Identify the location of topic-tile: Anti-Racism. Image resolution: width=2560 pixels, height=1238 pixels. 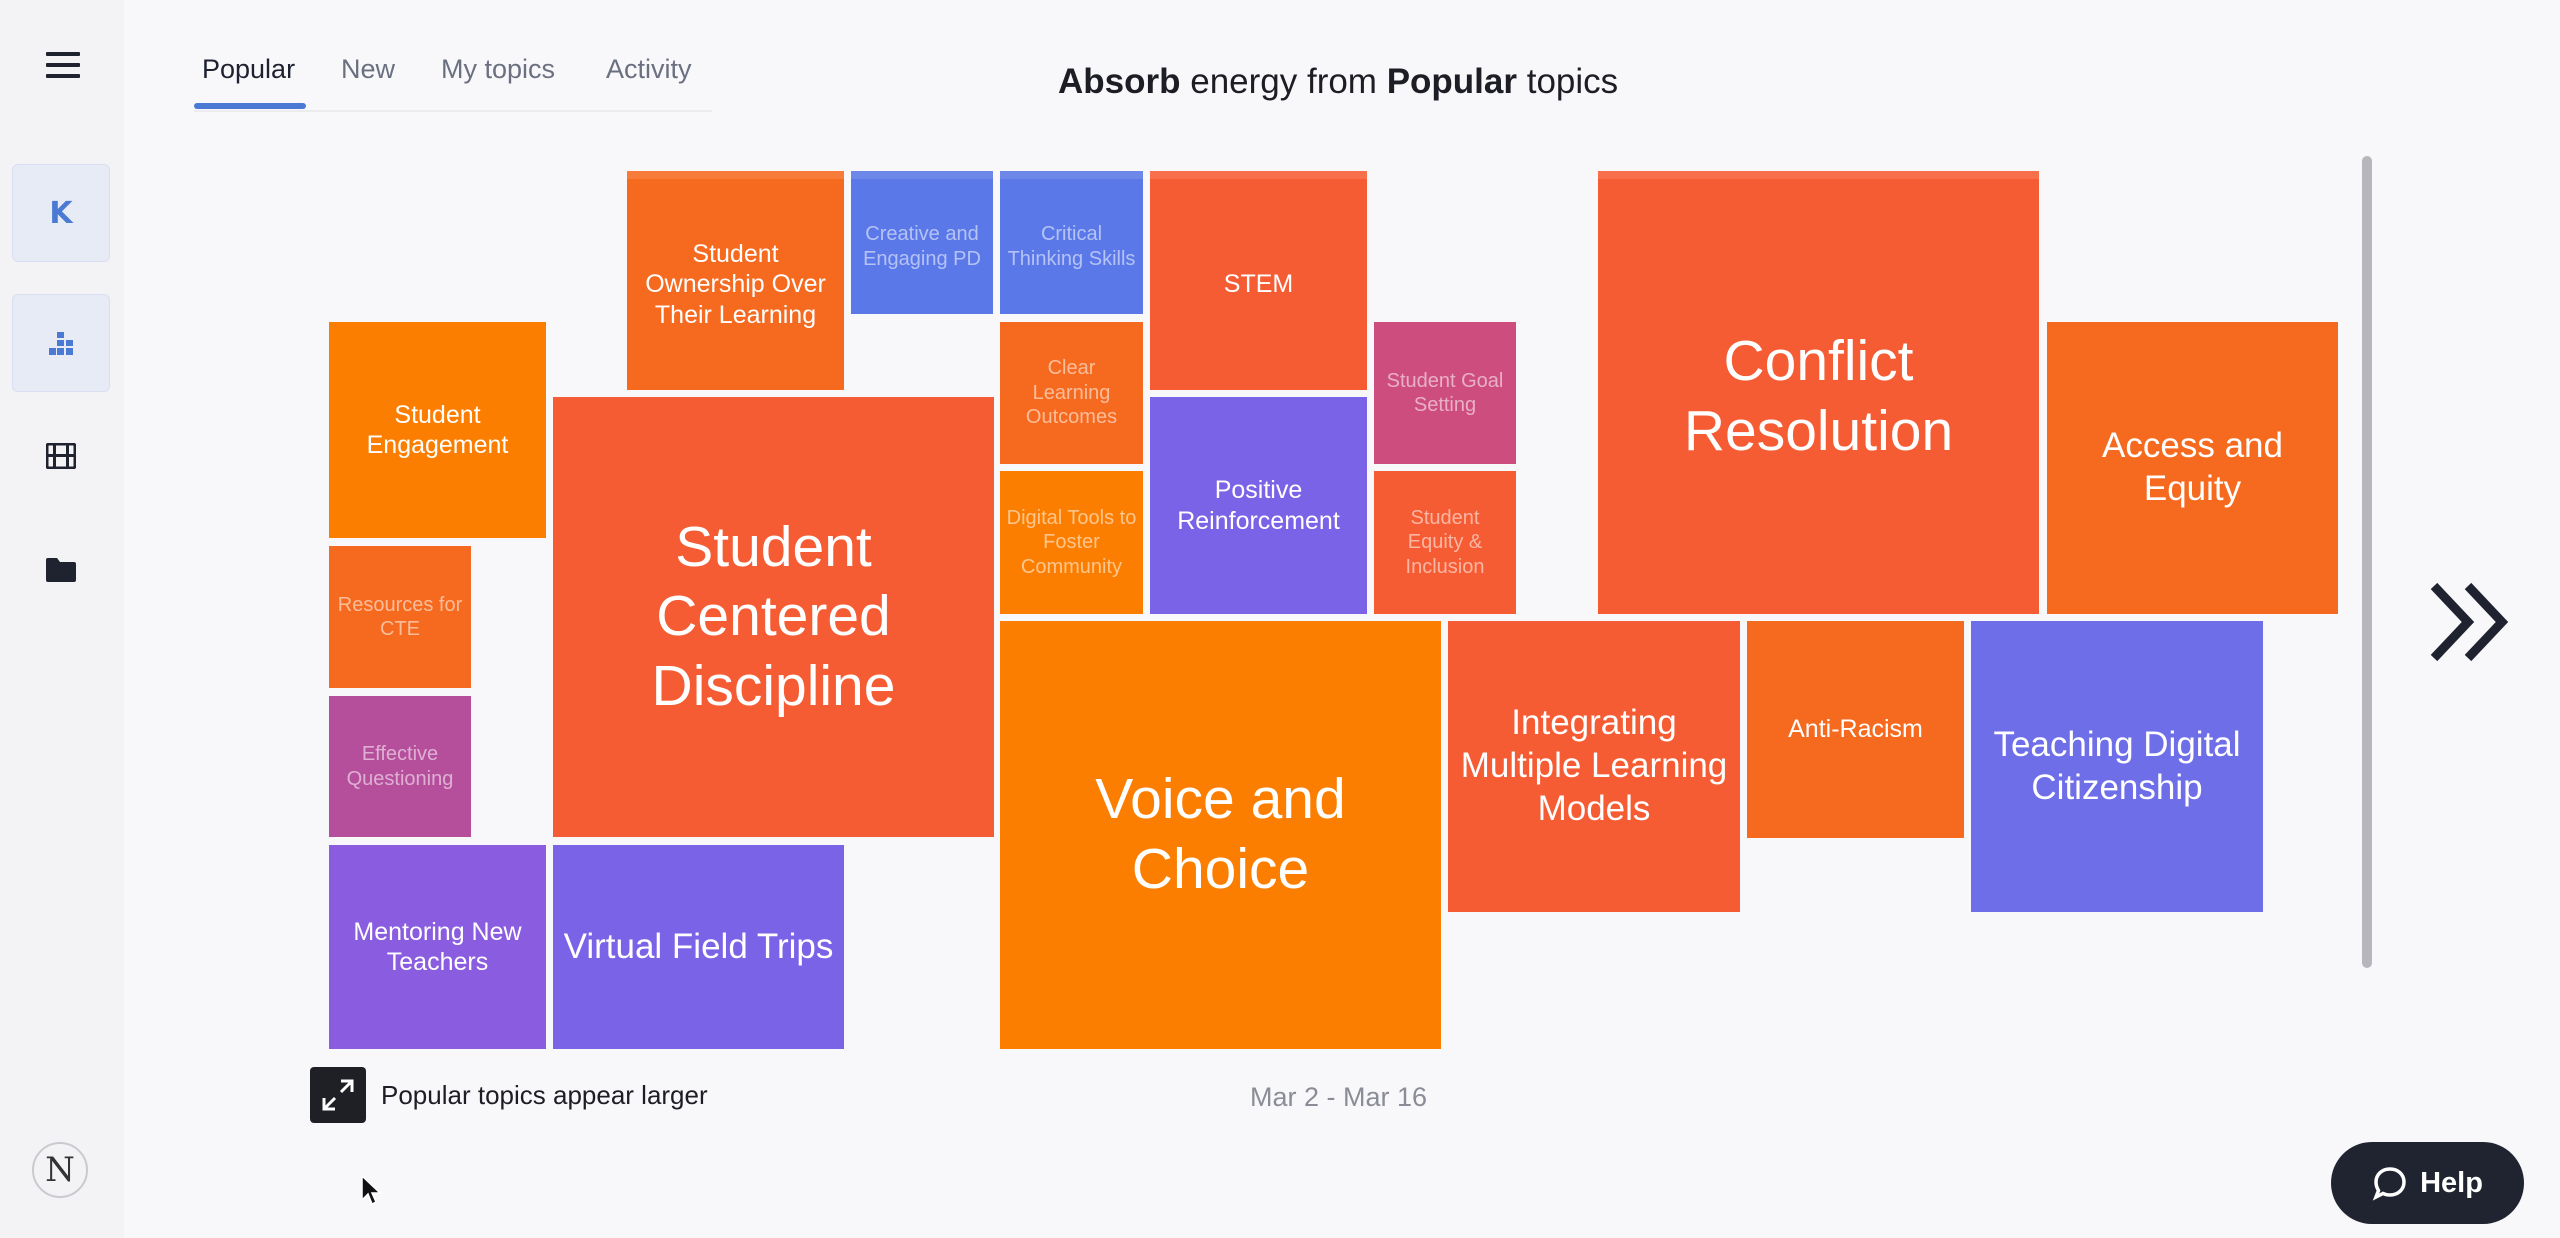
(1855, 729).